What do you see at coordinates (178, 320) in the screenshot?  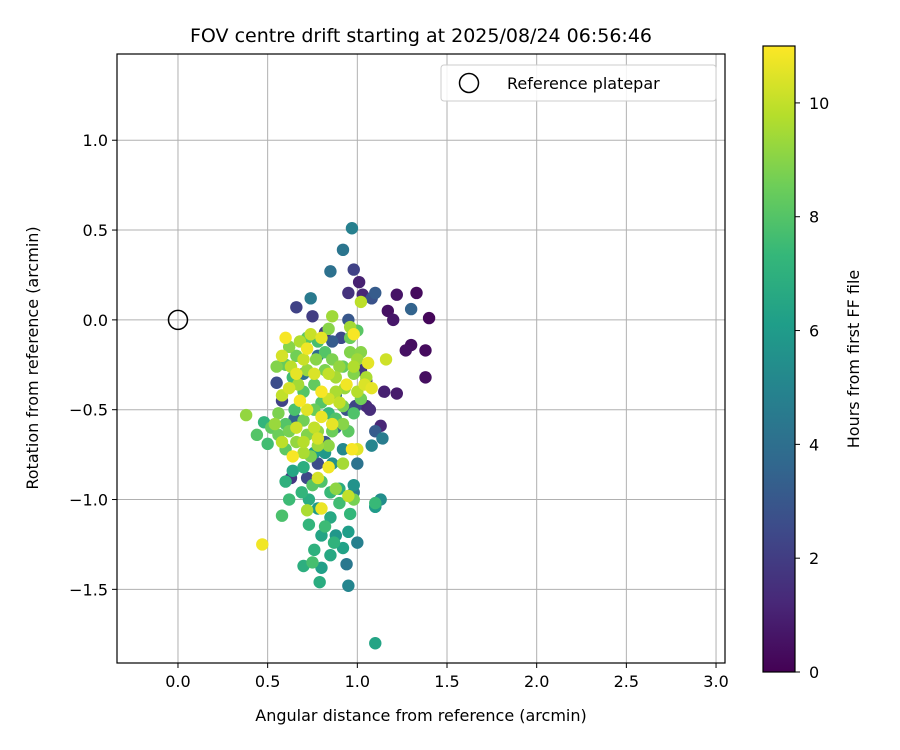 I see `reference-platepar-marker` at bounding box center [178, 320].